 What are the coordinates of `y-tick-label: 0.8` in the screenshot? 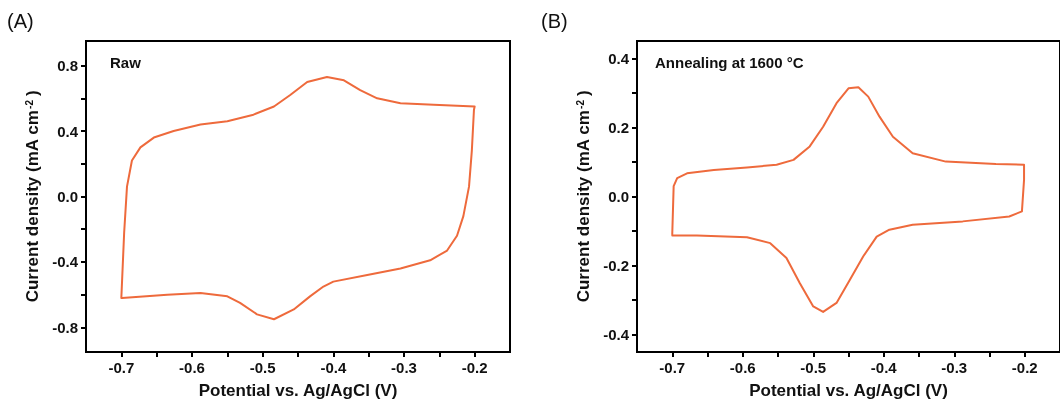 It's located at (67, 66).